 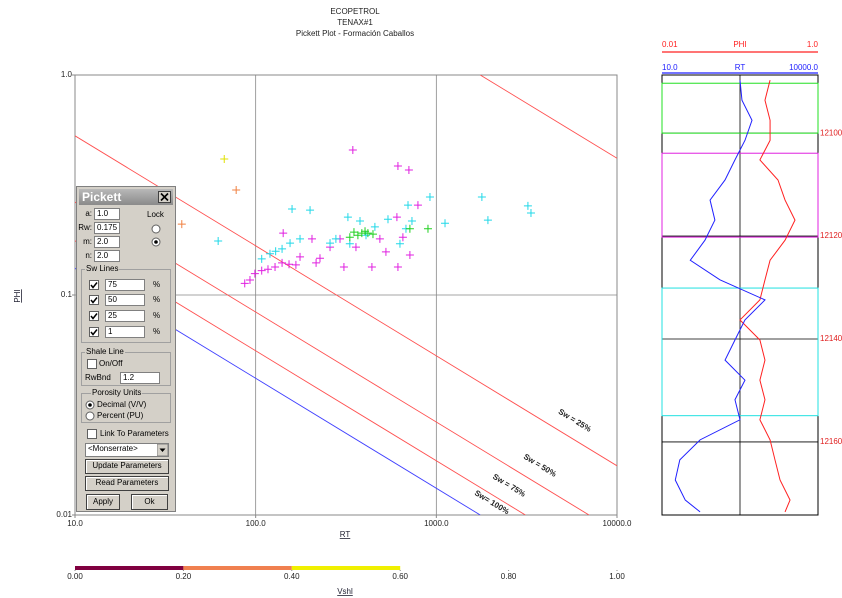 I want to click on zone-dropdown: <Monserrate>, so click(x=127, y=450).